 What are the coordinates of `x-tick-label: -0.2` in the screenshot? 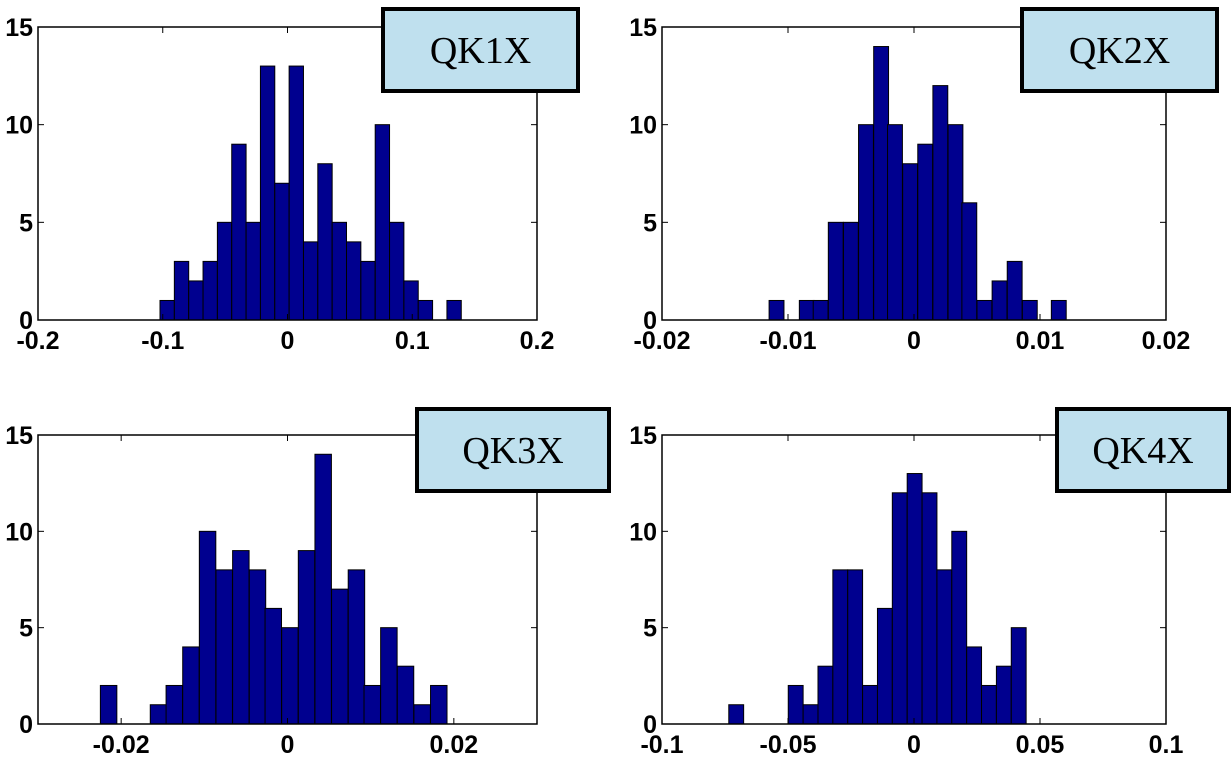 It's located at (37, 341).